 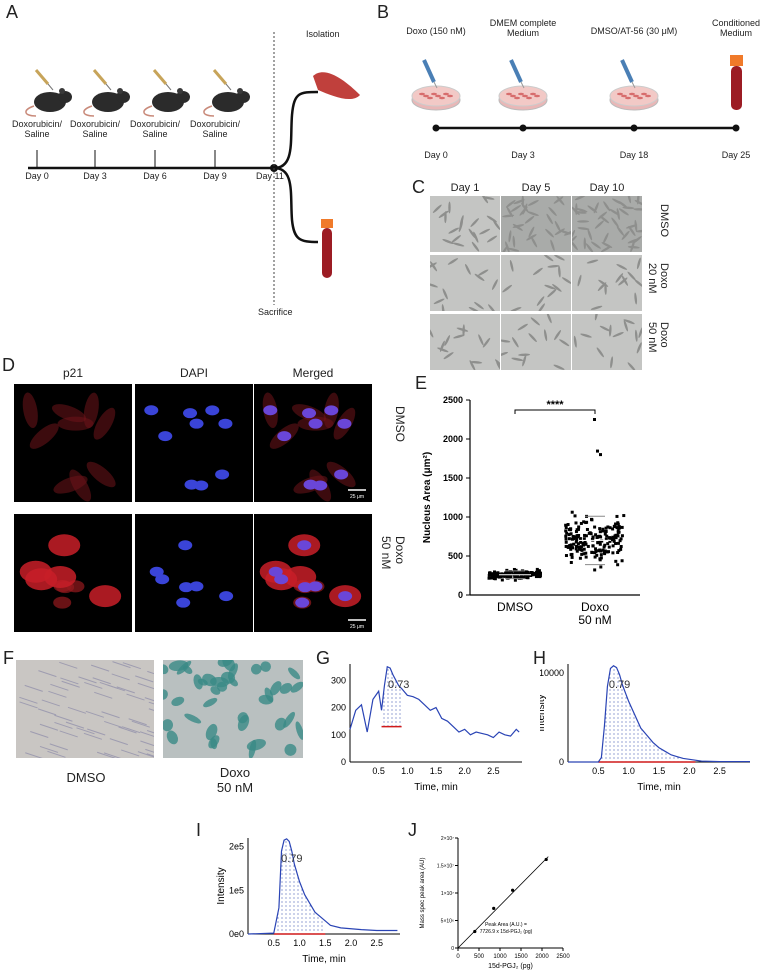 I want to click on chrom-xtick-label: 2.0, so click(x=351, y=943).